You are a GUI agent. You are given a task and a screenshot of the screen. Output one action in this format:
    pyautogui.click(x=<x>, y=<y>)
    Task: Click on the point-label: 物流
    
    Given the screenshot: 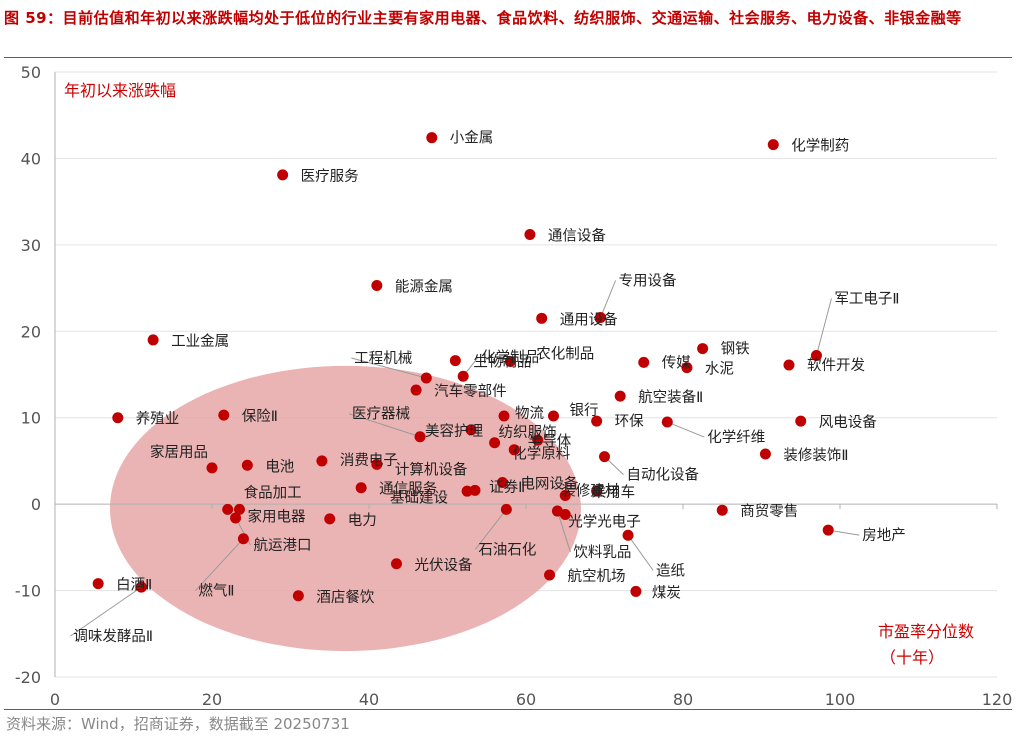 What is the action you would take?
    pyautogui.click(x=529, y=413)
    